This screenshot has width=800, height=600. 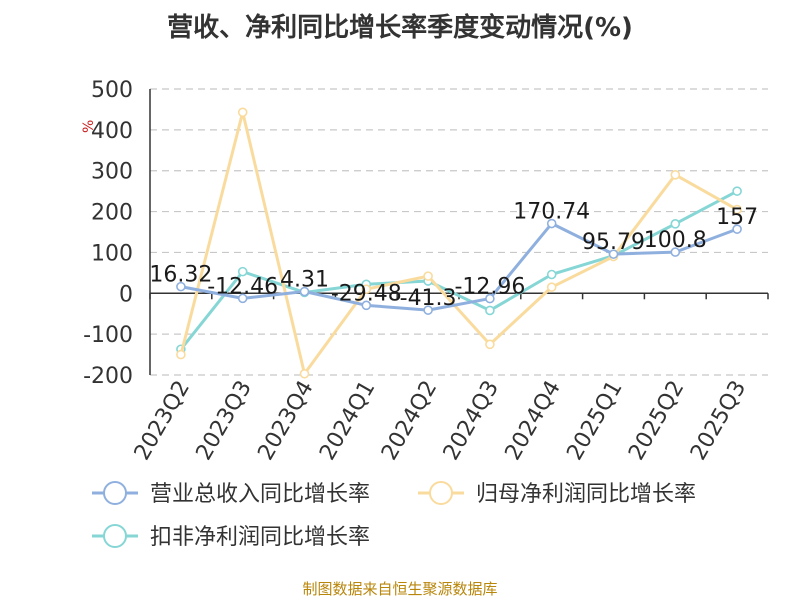 What do you see at coordinates (551, 212) in the screenshot?
I see `data-label: 170.74` at bounding box center [551, 212].